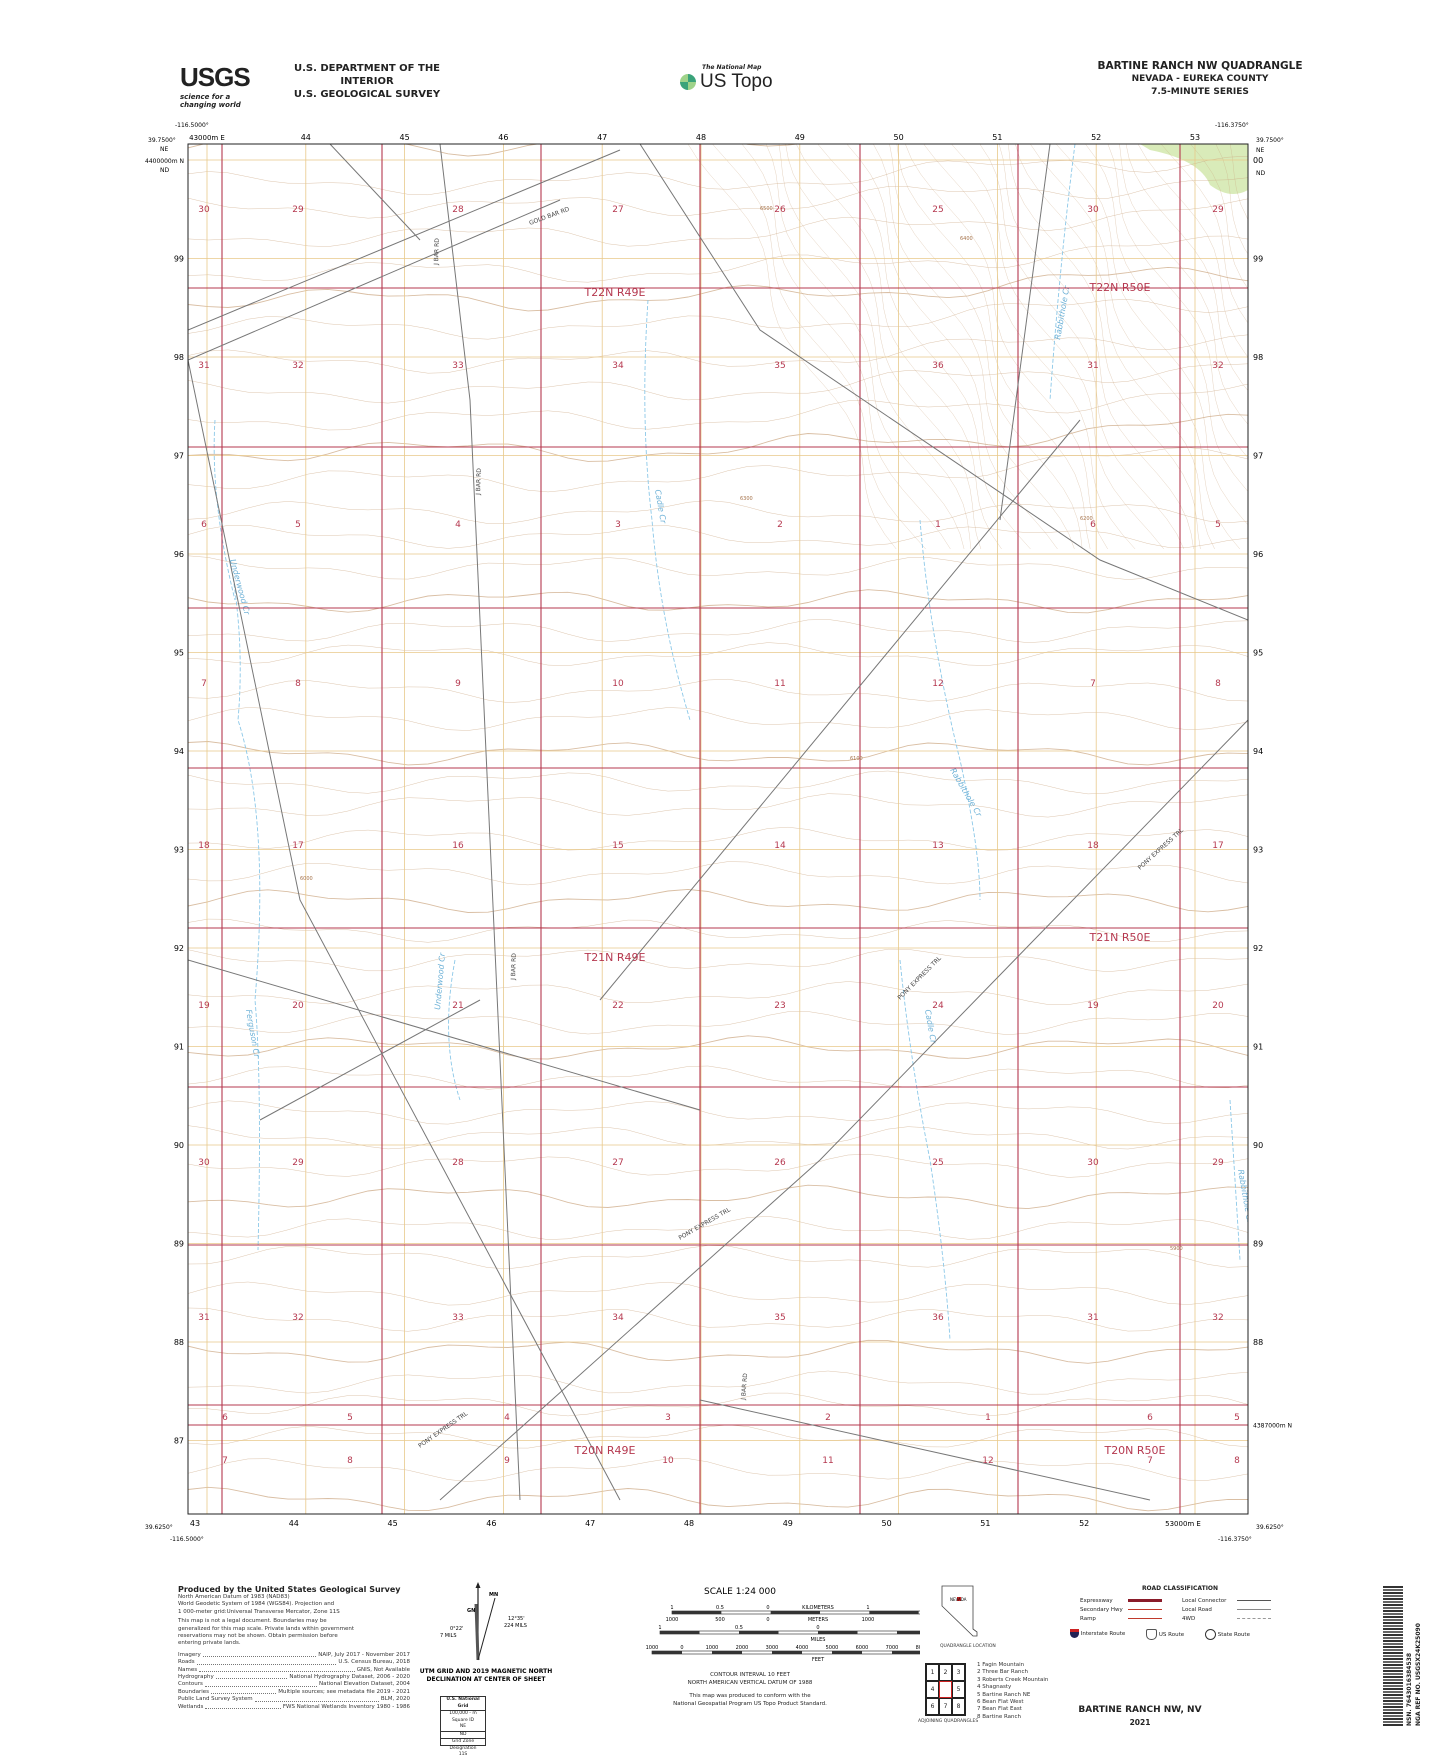 Image resolution: width=1445 pixels, height=1759 pixels. Describe the element at coordinates (294, 1523) in the screenshot. I see `easting-label-bottom: 44` at that location.